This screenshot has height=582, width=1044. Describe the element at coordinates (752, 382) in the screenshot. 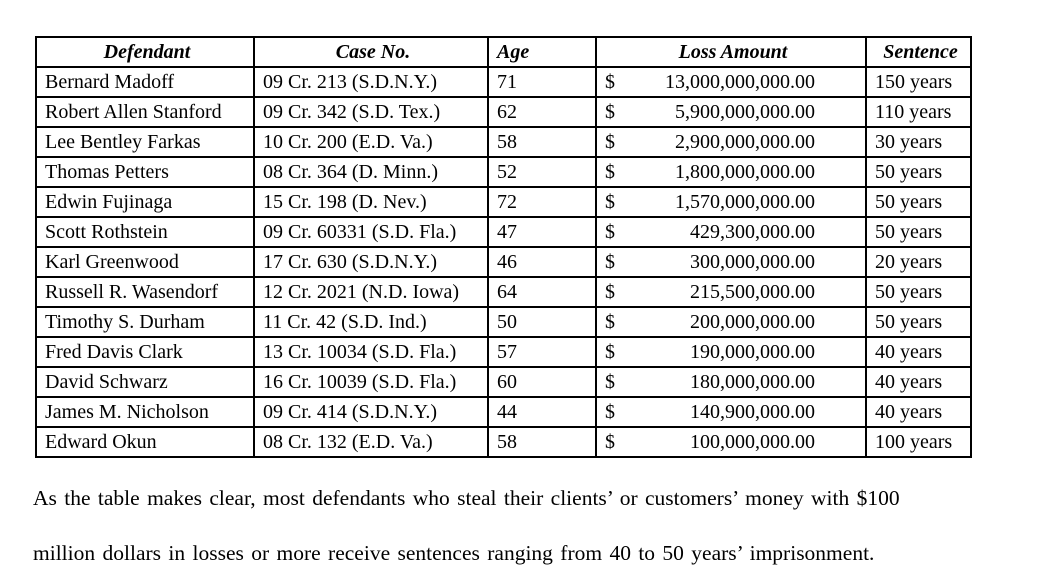

I see `loss-amount-value: 180,000,000.00` at that location.